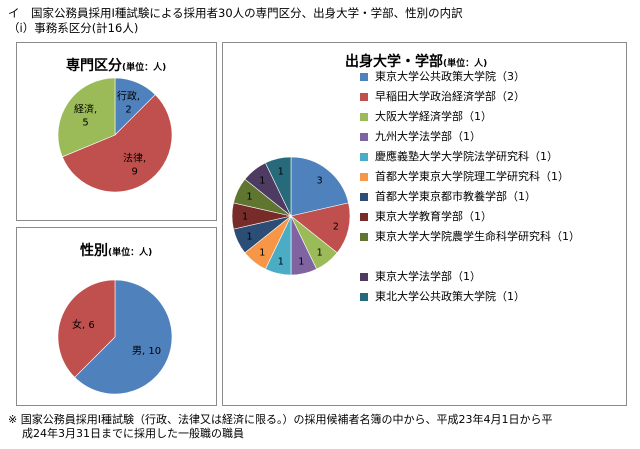 The image size is (640, 449). What do you see at coordinates (134, 157) in the screenshot?
I see `pie-0-label-name-1: 法律,` at bounding box center [134, 157].